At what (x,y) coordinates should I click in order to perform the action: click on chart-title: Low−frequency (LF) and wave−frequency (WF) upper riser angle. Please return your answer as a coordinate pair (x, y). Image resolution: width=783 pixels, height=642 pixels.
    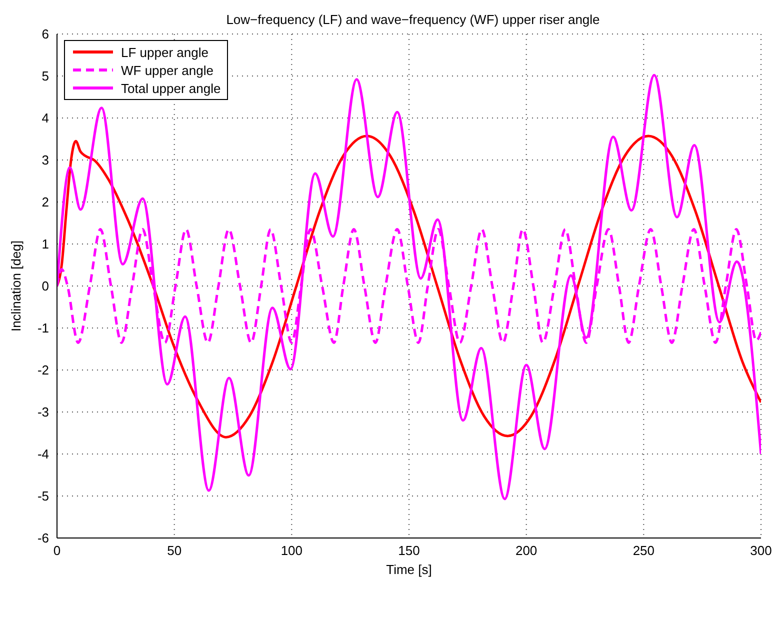
    Looking at the image, I should click on (413, 19).